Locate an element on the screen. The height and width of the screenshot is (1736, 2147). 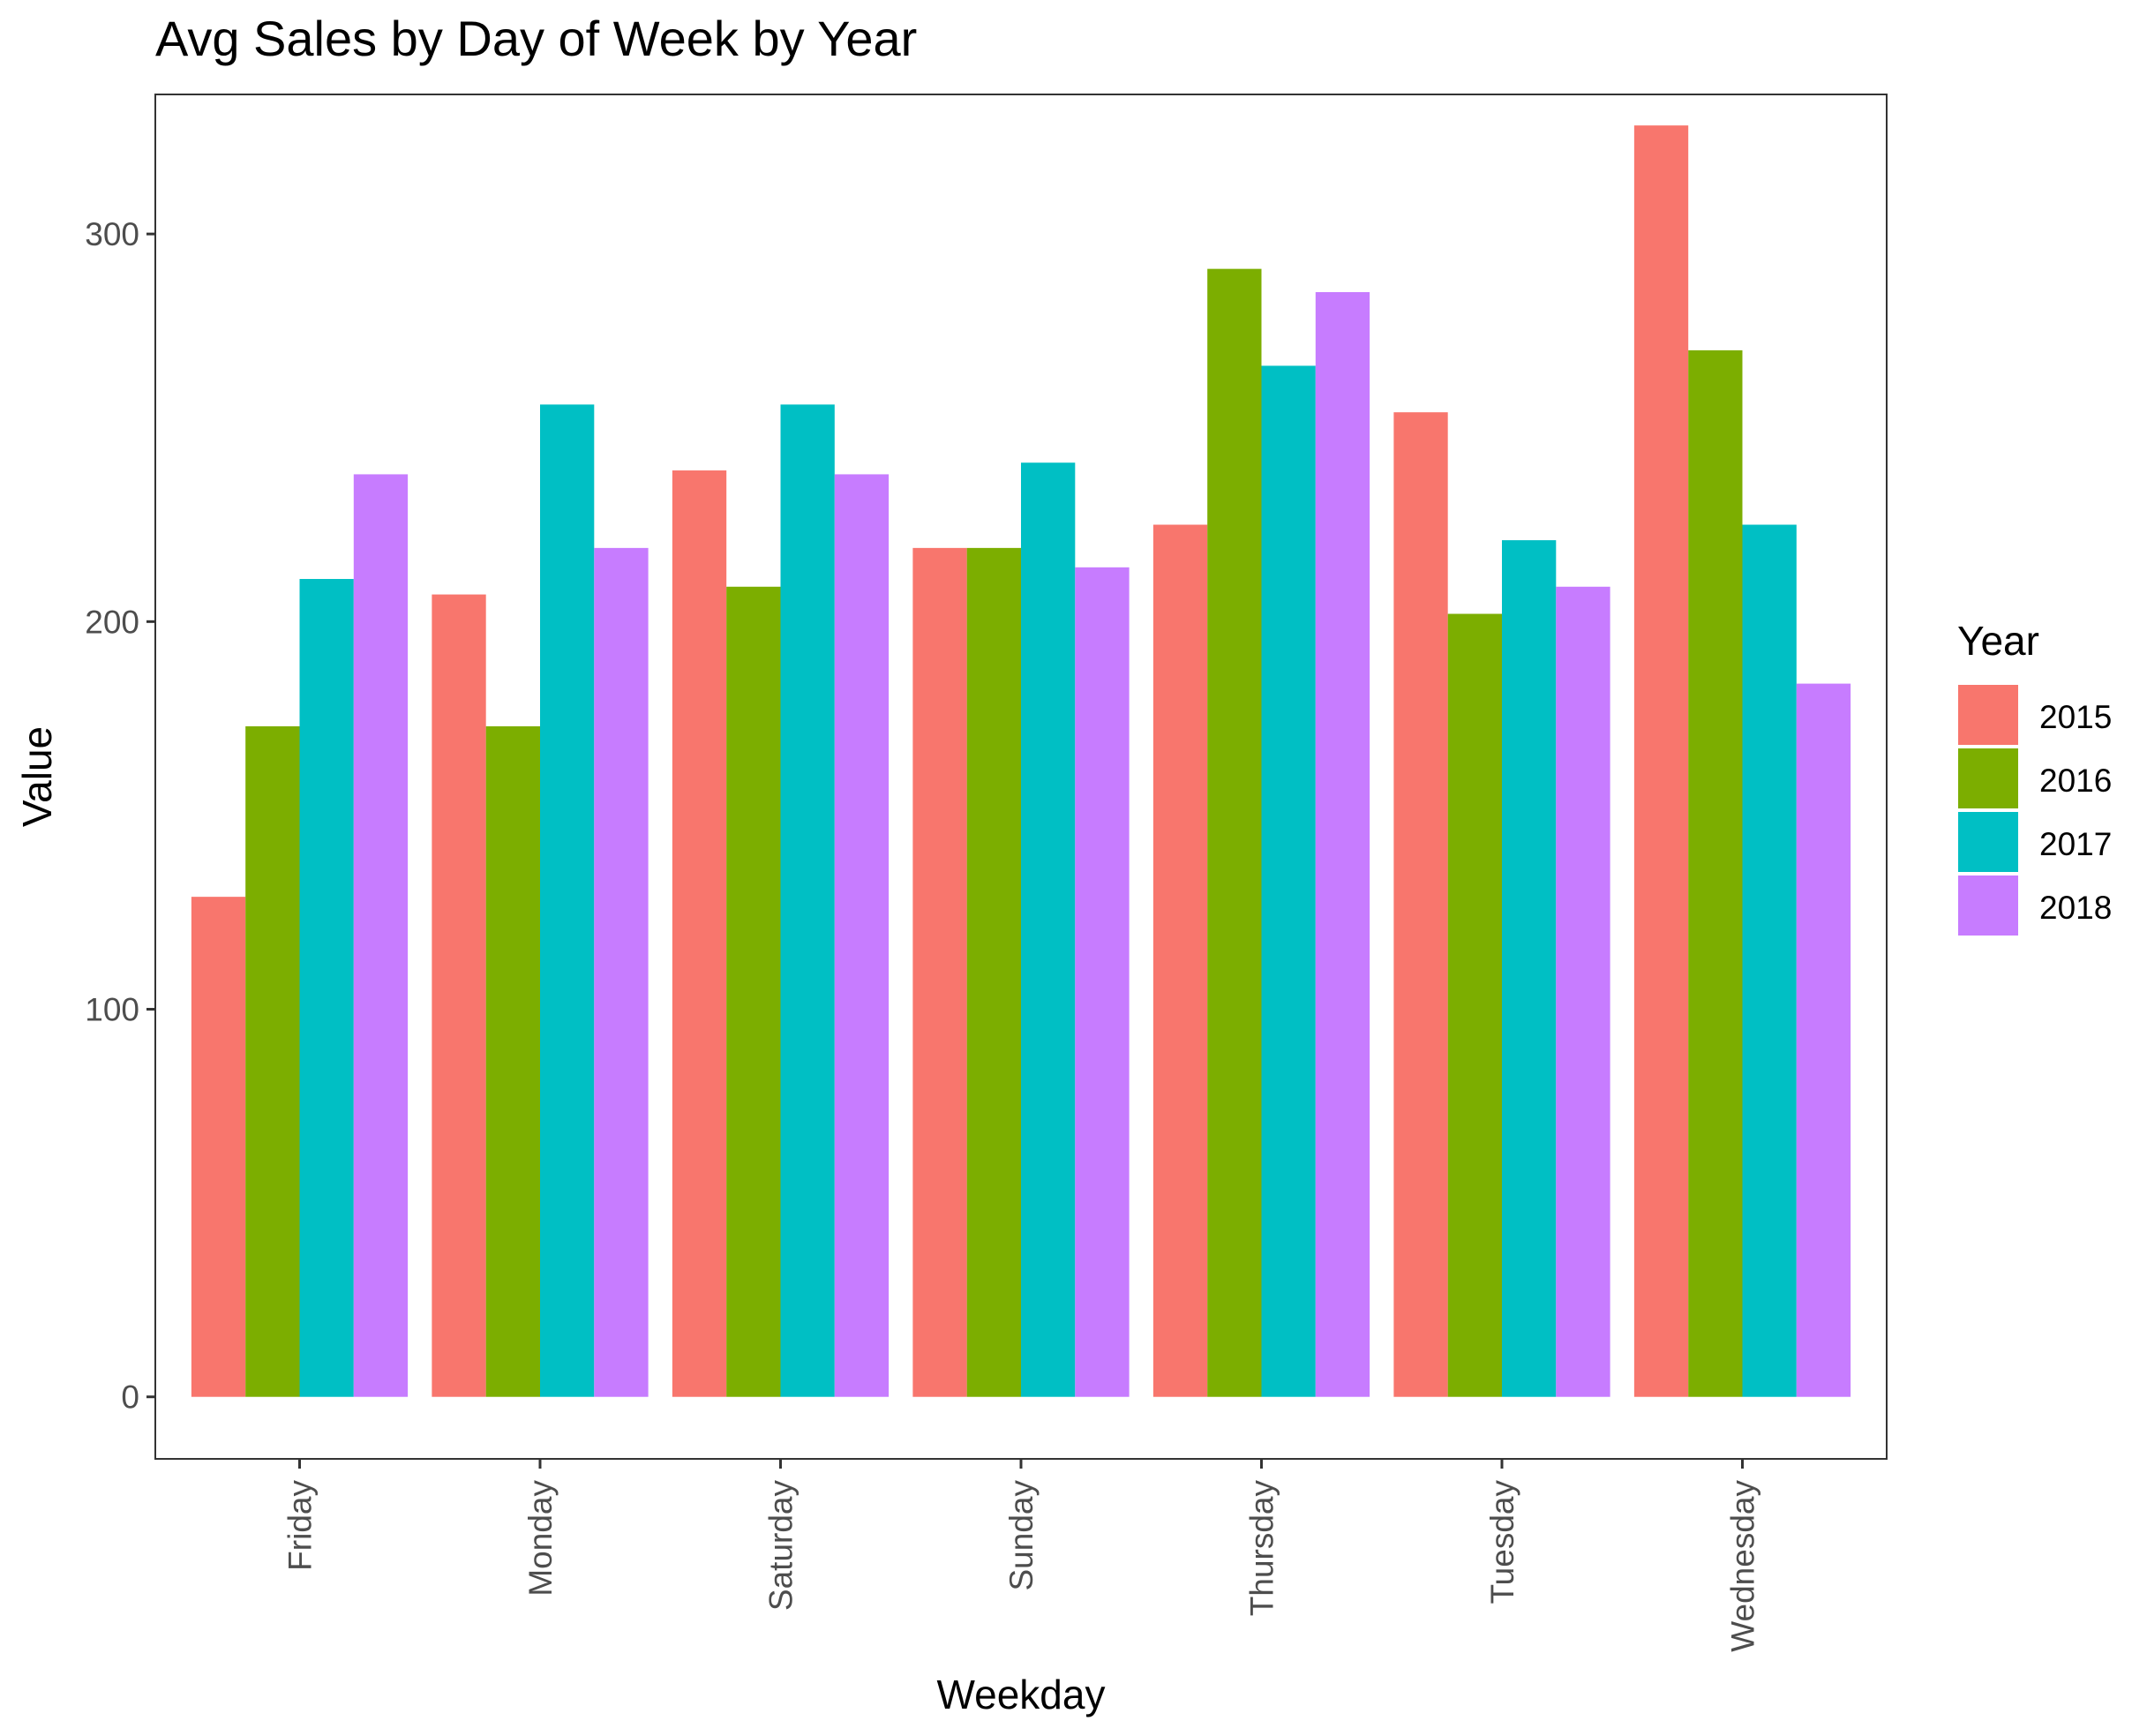
bar-friday-2018 is located at coordinates (381, 936).